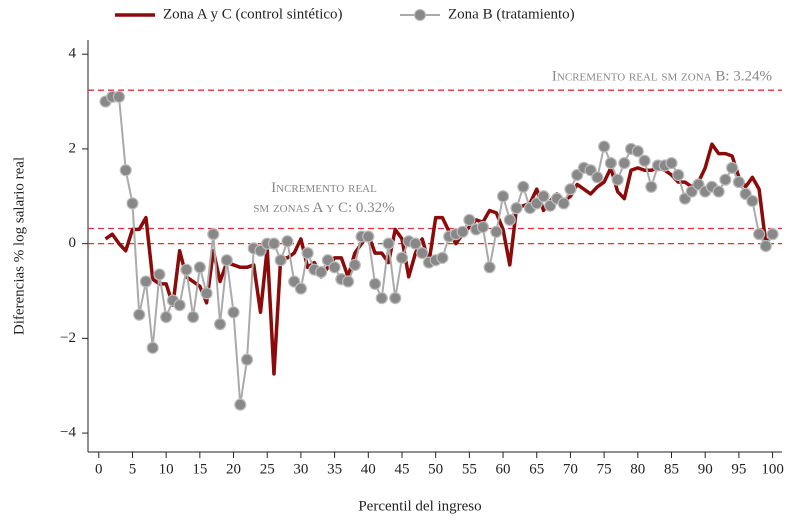 This screenshot has width=789, height=520. What do you see at coordinates (637, 469) in the screenshot?
I see `x-tick-label: 80` at bounding box center [637, 469].